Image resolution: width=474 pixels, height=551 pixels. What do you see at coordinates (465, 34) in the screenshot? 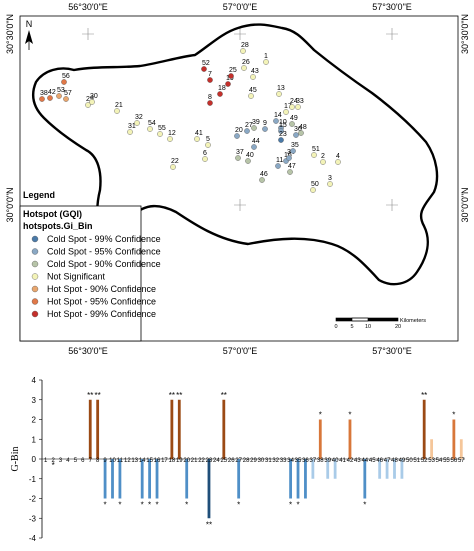
I see `right-lat-label-1: 30°30'0"N` at bounding box center [465, 34].